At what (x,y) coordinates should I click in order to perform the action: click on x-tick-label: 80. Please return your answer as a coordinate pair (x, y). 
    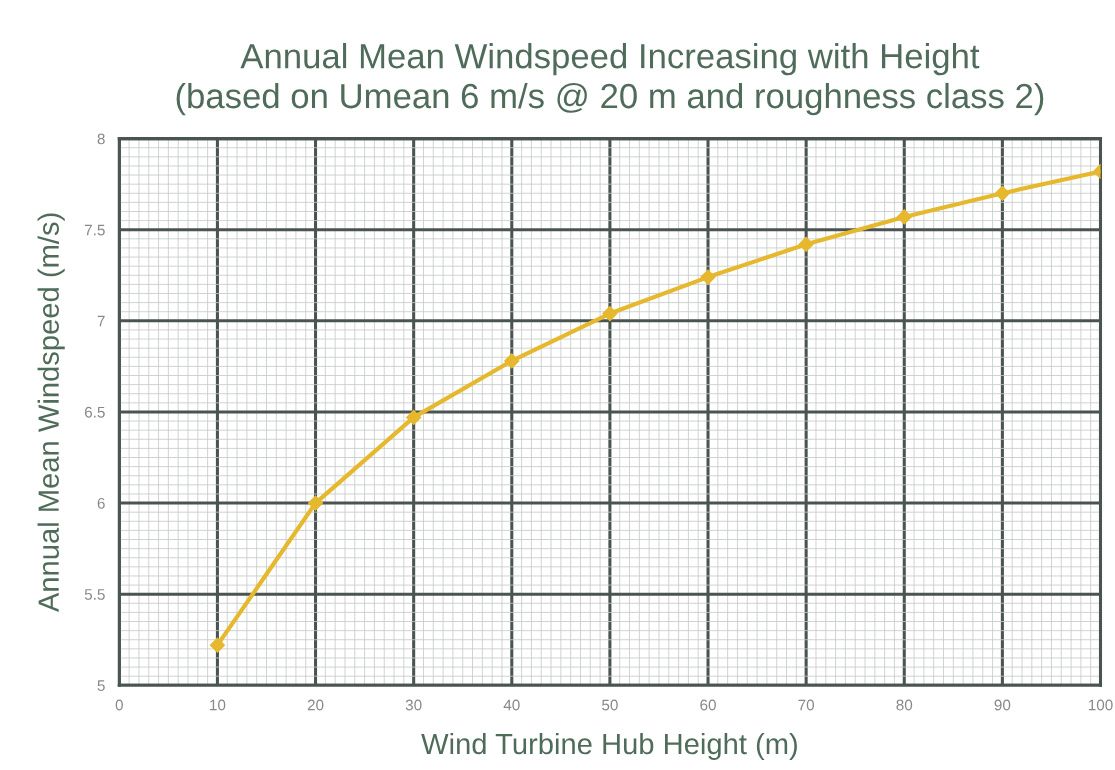
    Looking at the image, I should click on (904, 705).